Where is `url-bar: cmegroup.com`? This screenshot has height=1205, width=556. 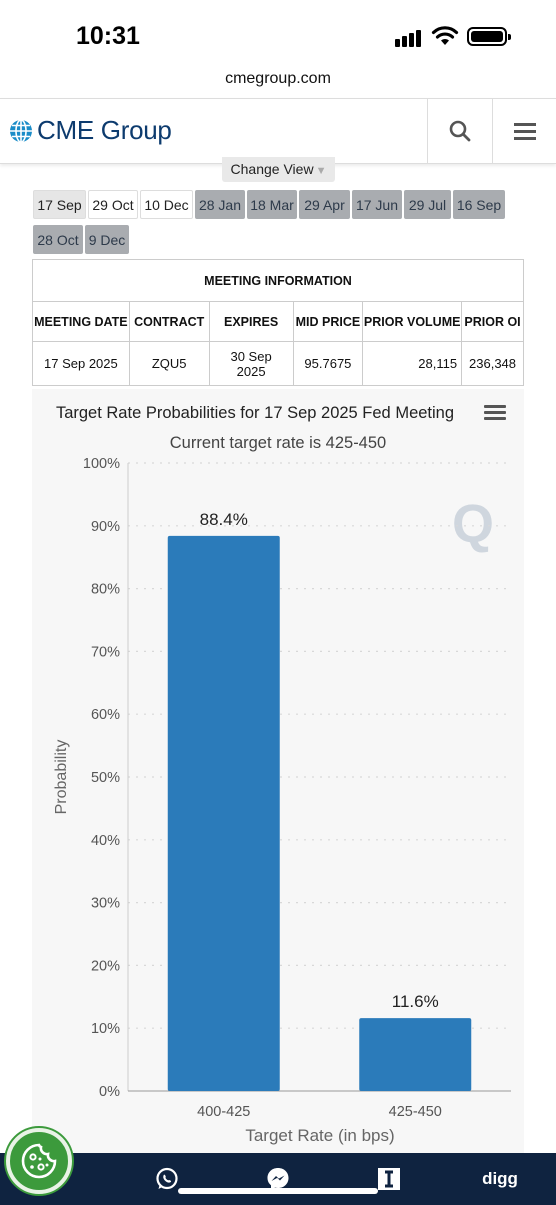 url-bar: cmegroup.com is located at coordinates (278, 78).